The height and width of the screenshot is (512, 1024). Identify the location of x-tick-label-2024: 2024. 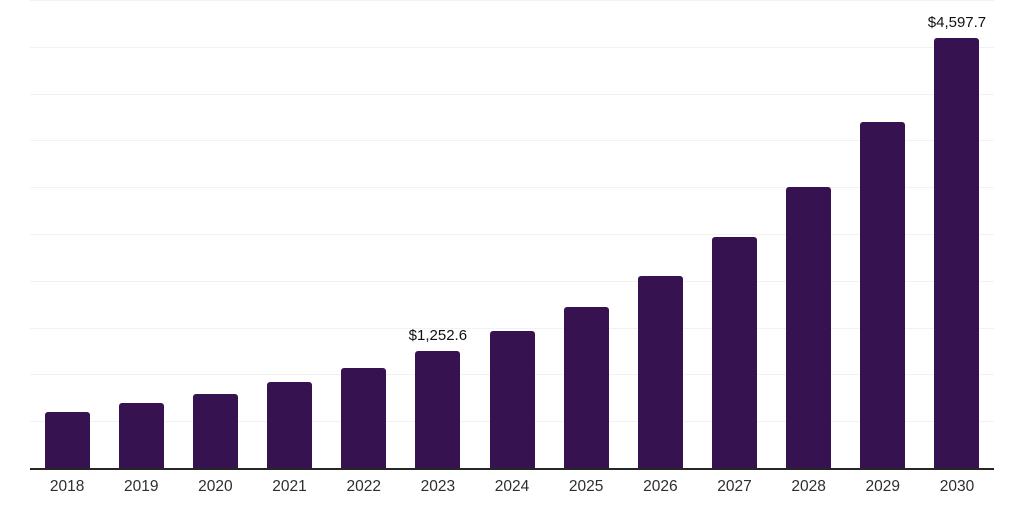
(512, 486).